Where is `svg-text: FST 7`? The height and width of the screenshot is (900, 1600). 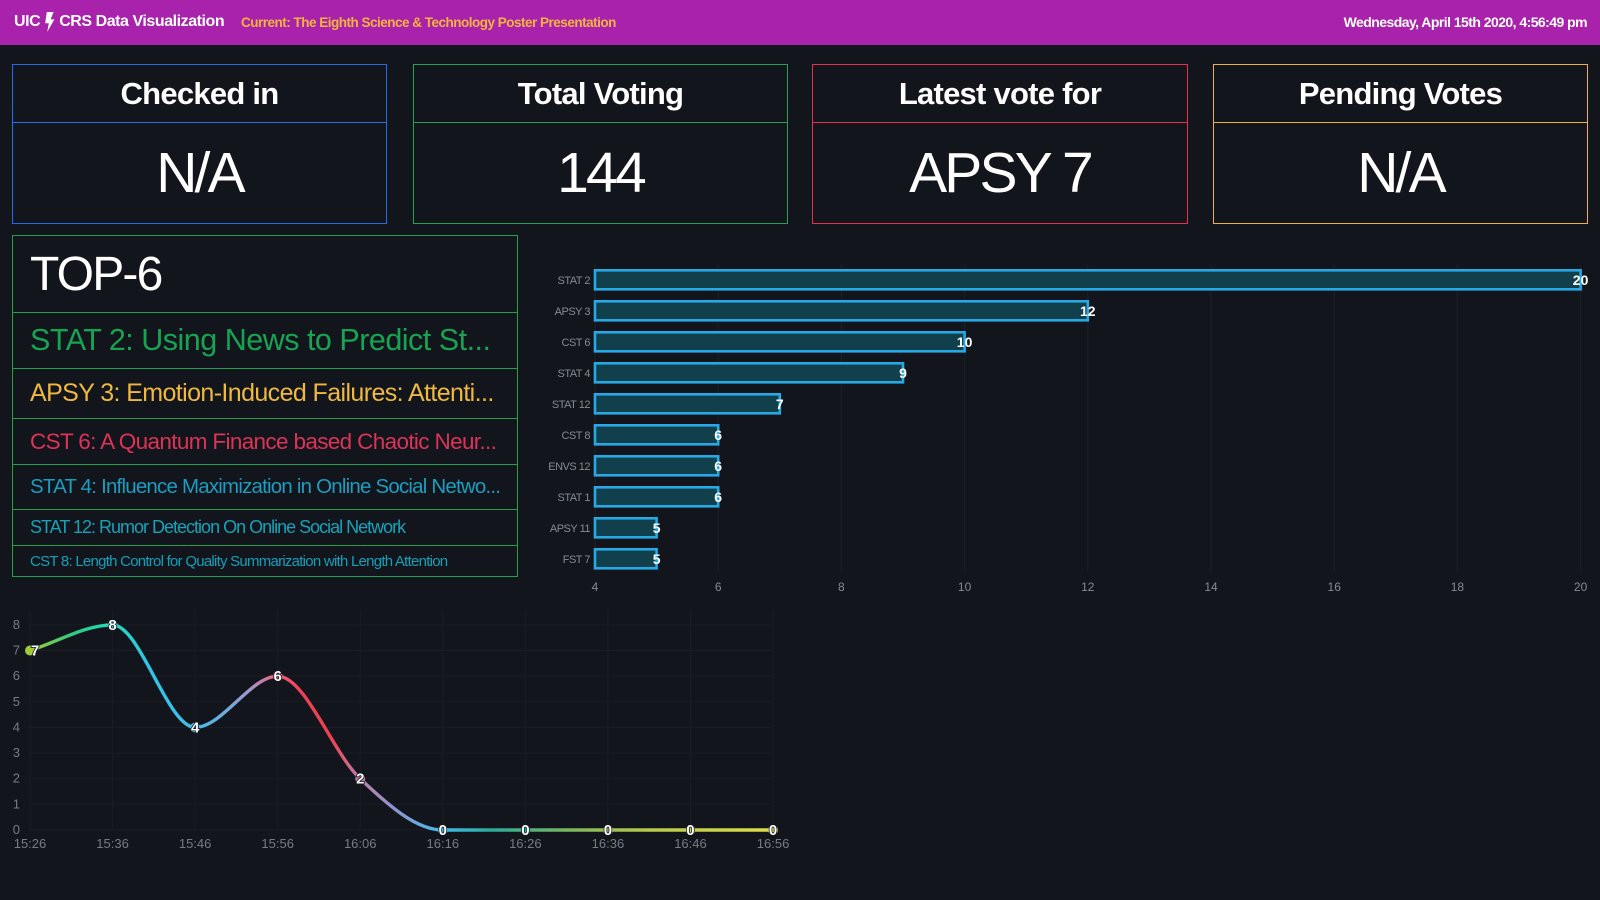 svg-text: FST 7 is located at coordinates (577, 560).